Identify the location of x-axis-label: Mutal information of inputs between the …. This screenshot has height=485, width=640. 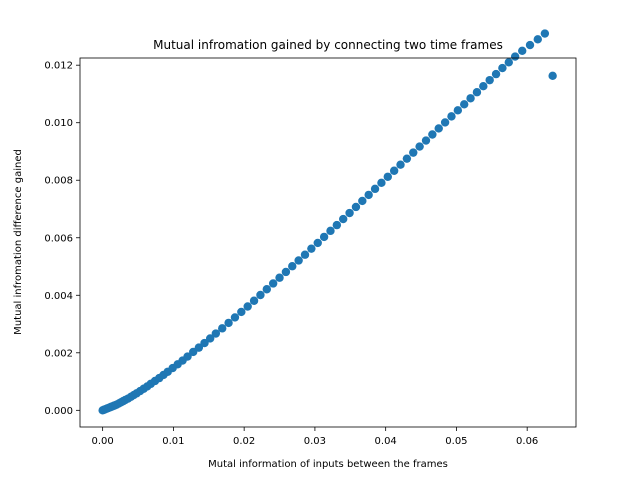
(328, 464).